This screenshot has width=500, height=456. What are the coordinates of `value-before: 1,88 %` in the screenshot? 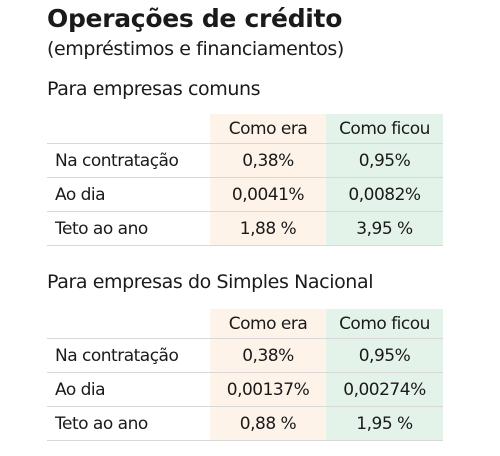 It's located at (268, 228).